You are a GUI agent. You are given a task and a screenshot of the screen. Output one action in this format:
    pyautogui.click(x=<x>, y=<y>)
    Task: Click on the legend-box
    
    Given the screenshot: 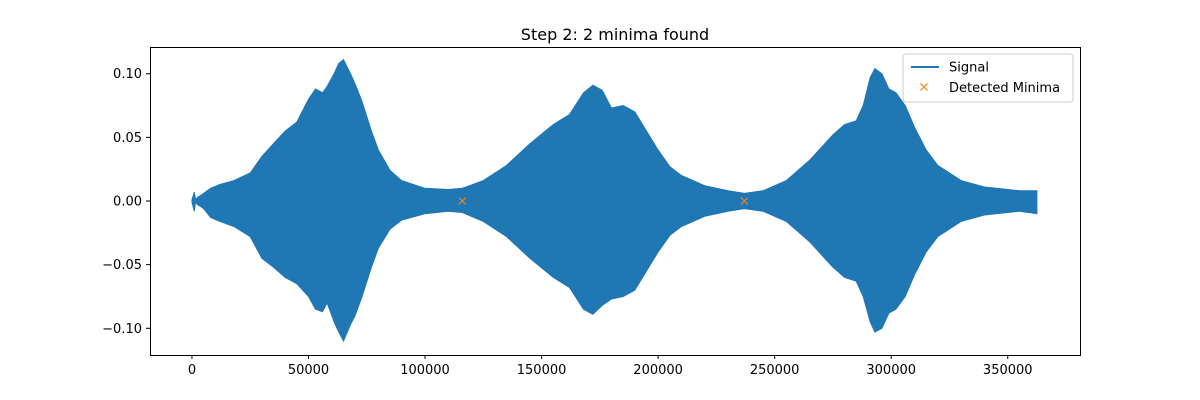 What is the action you would take?
    pyautogui.click(x=988, y=78)
    